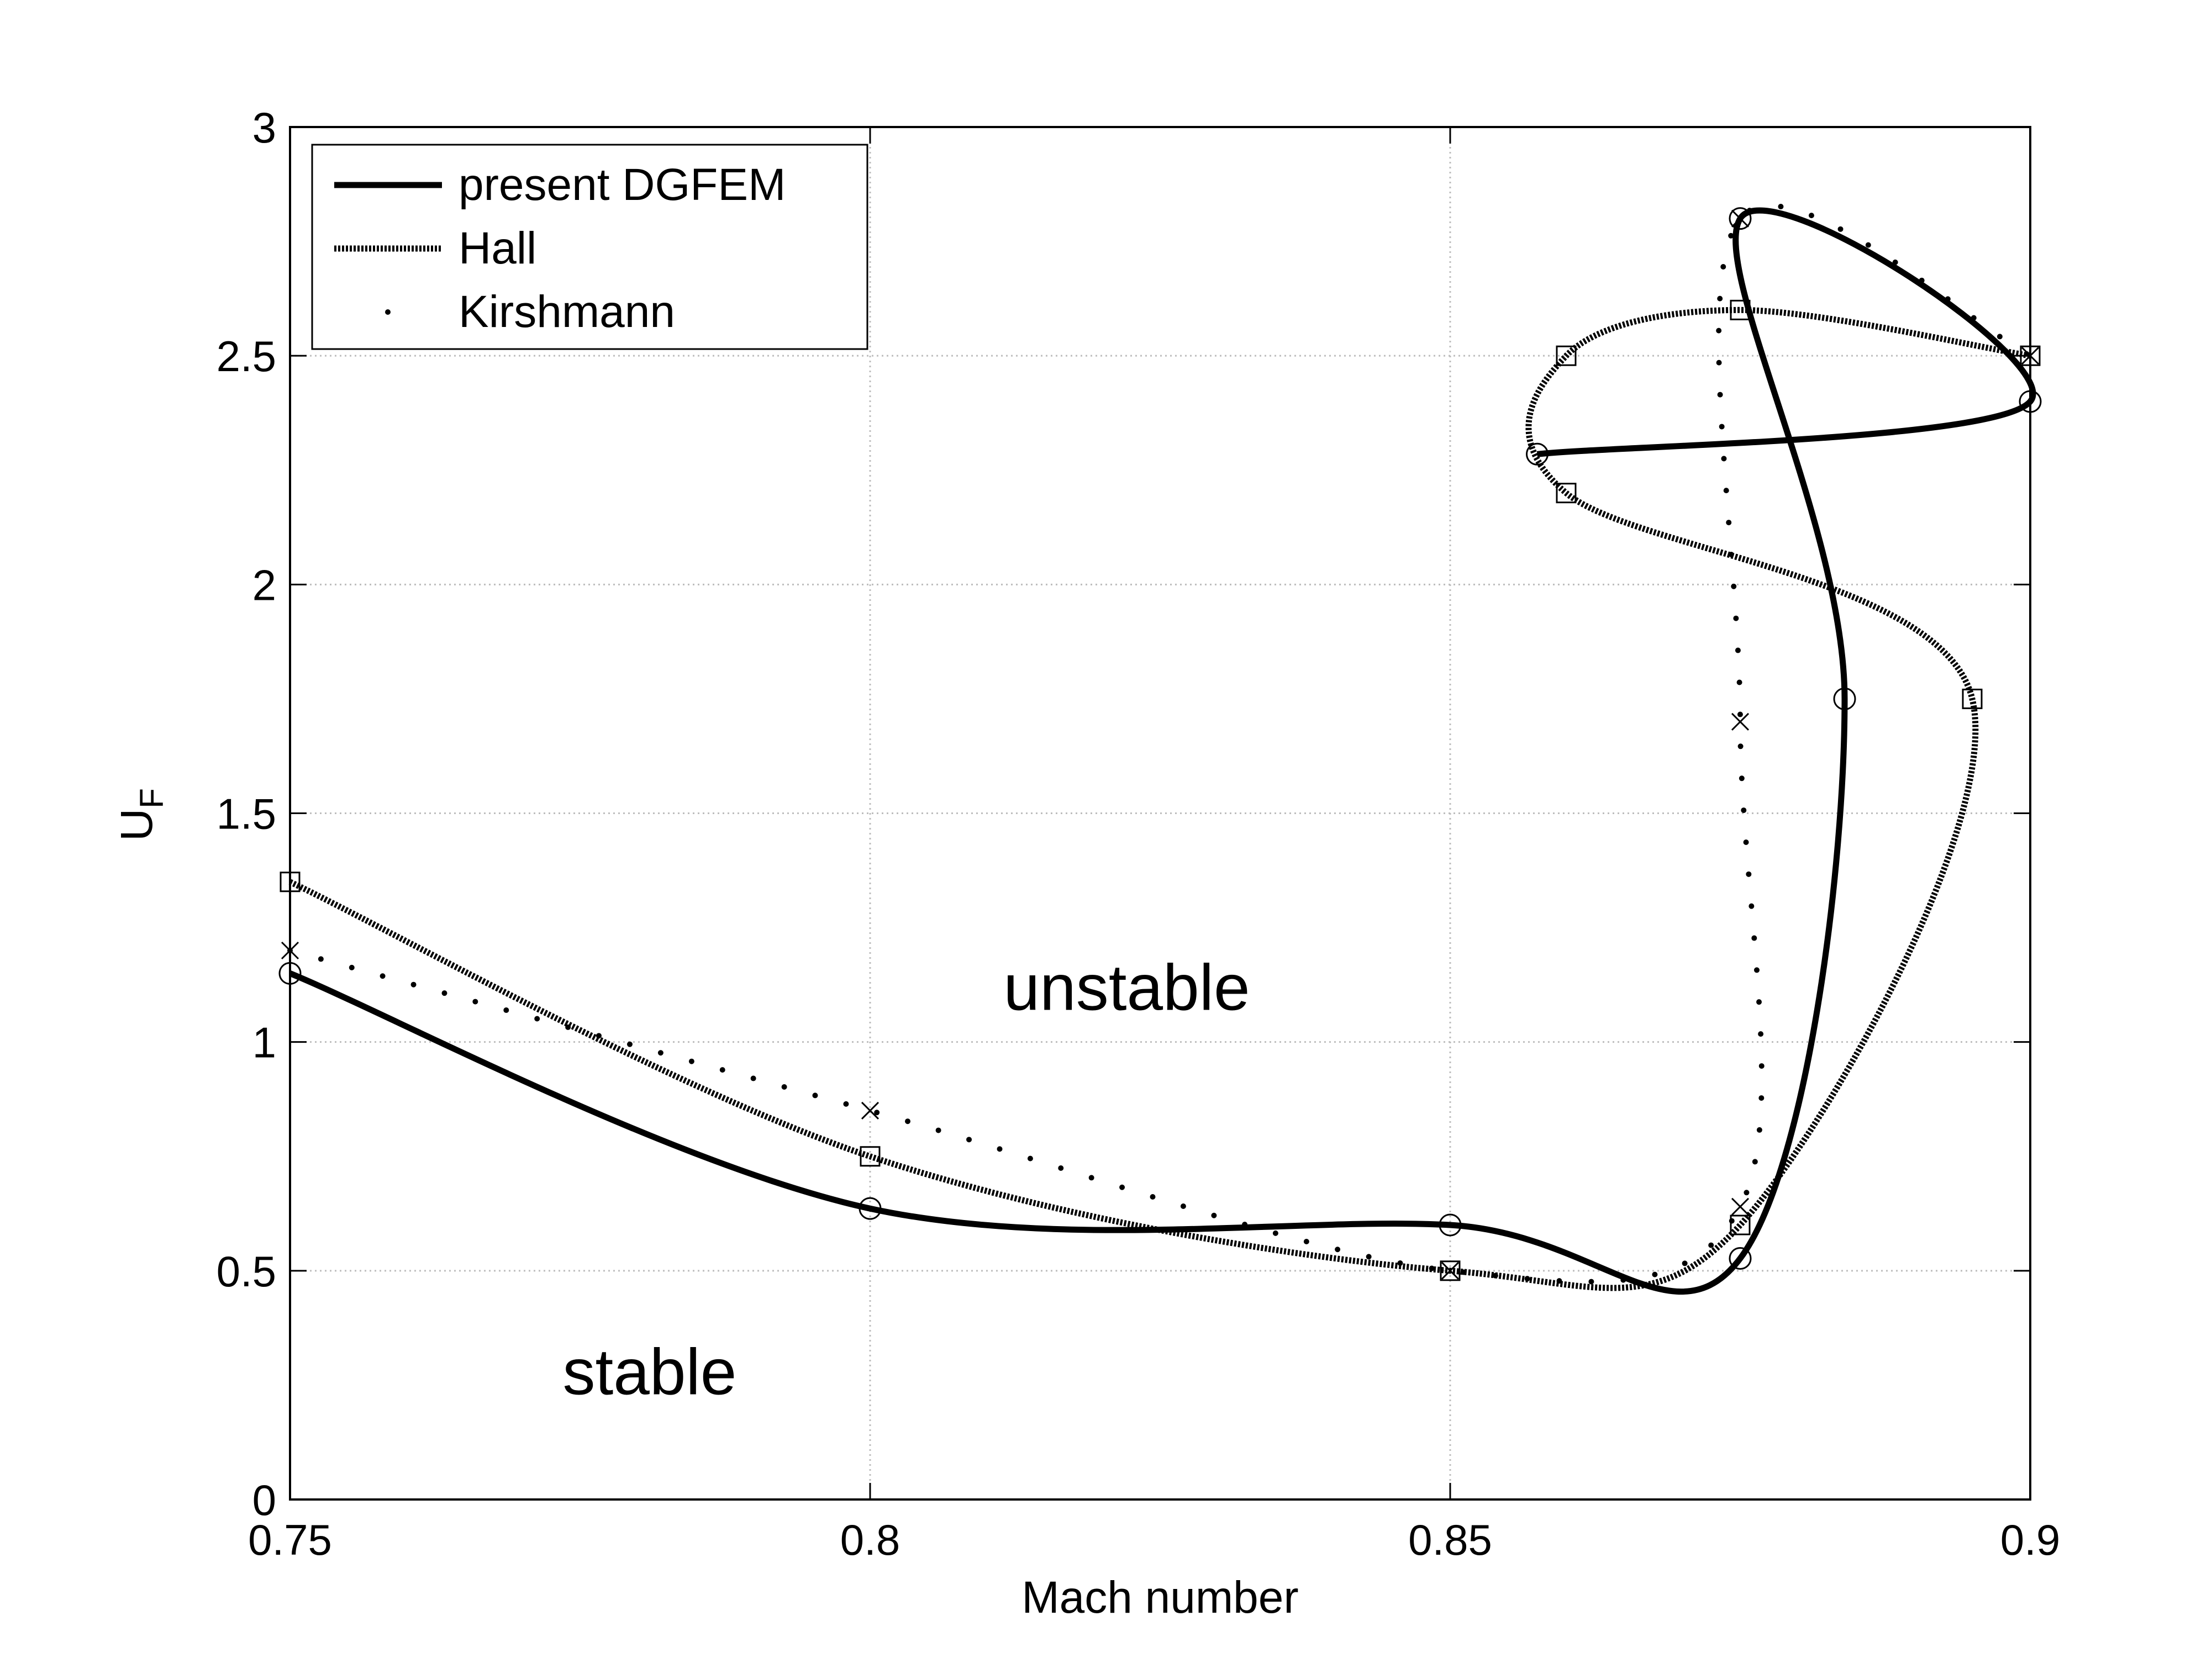 Image resolution: width=2212 pixels, height=1658 pixels. I want to click on legend-label-hall: Hall, so click(497, 248).